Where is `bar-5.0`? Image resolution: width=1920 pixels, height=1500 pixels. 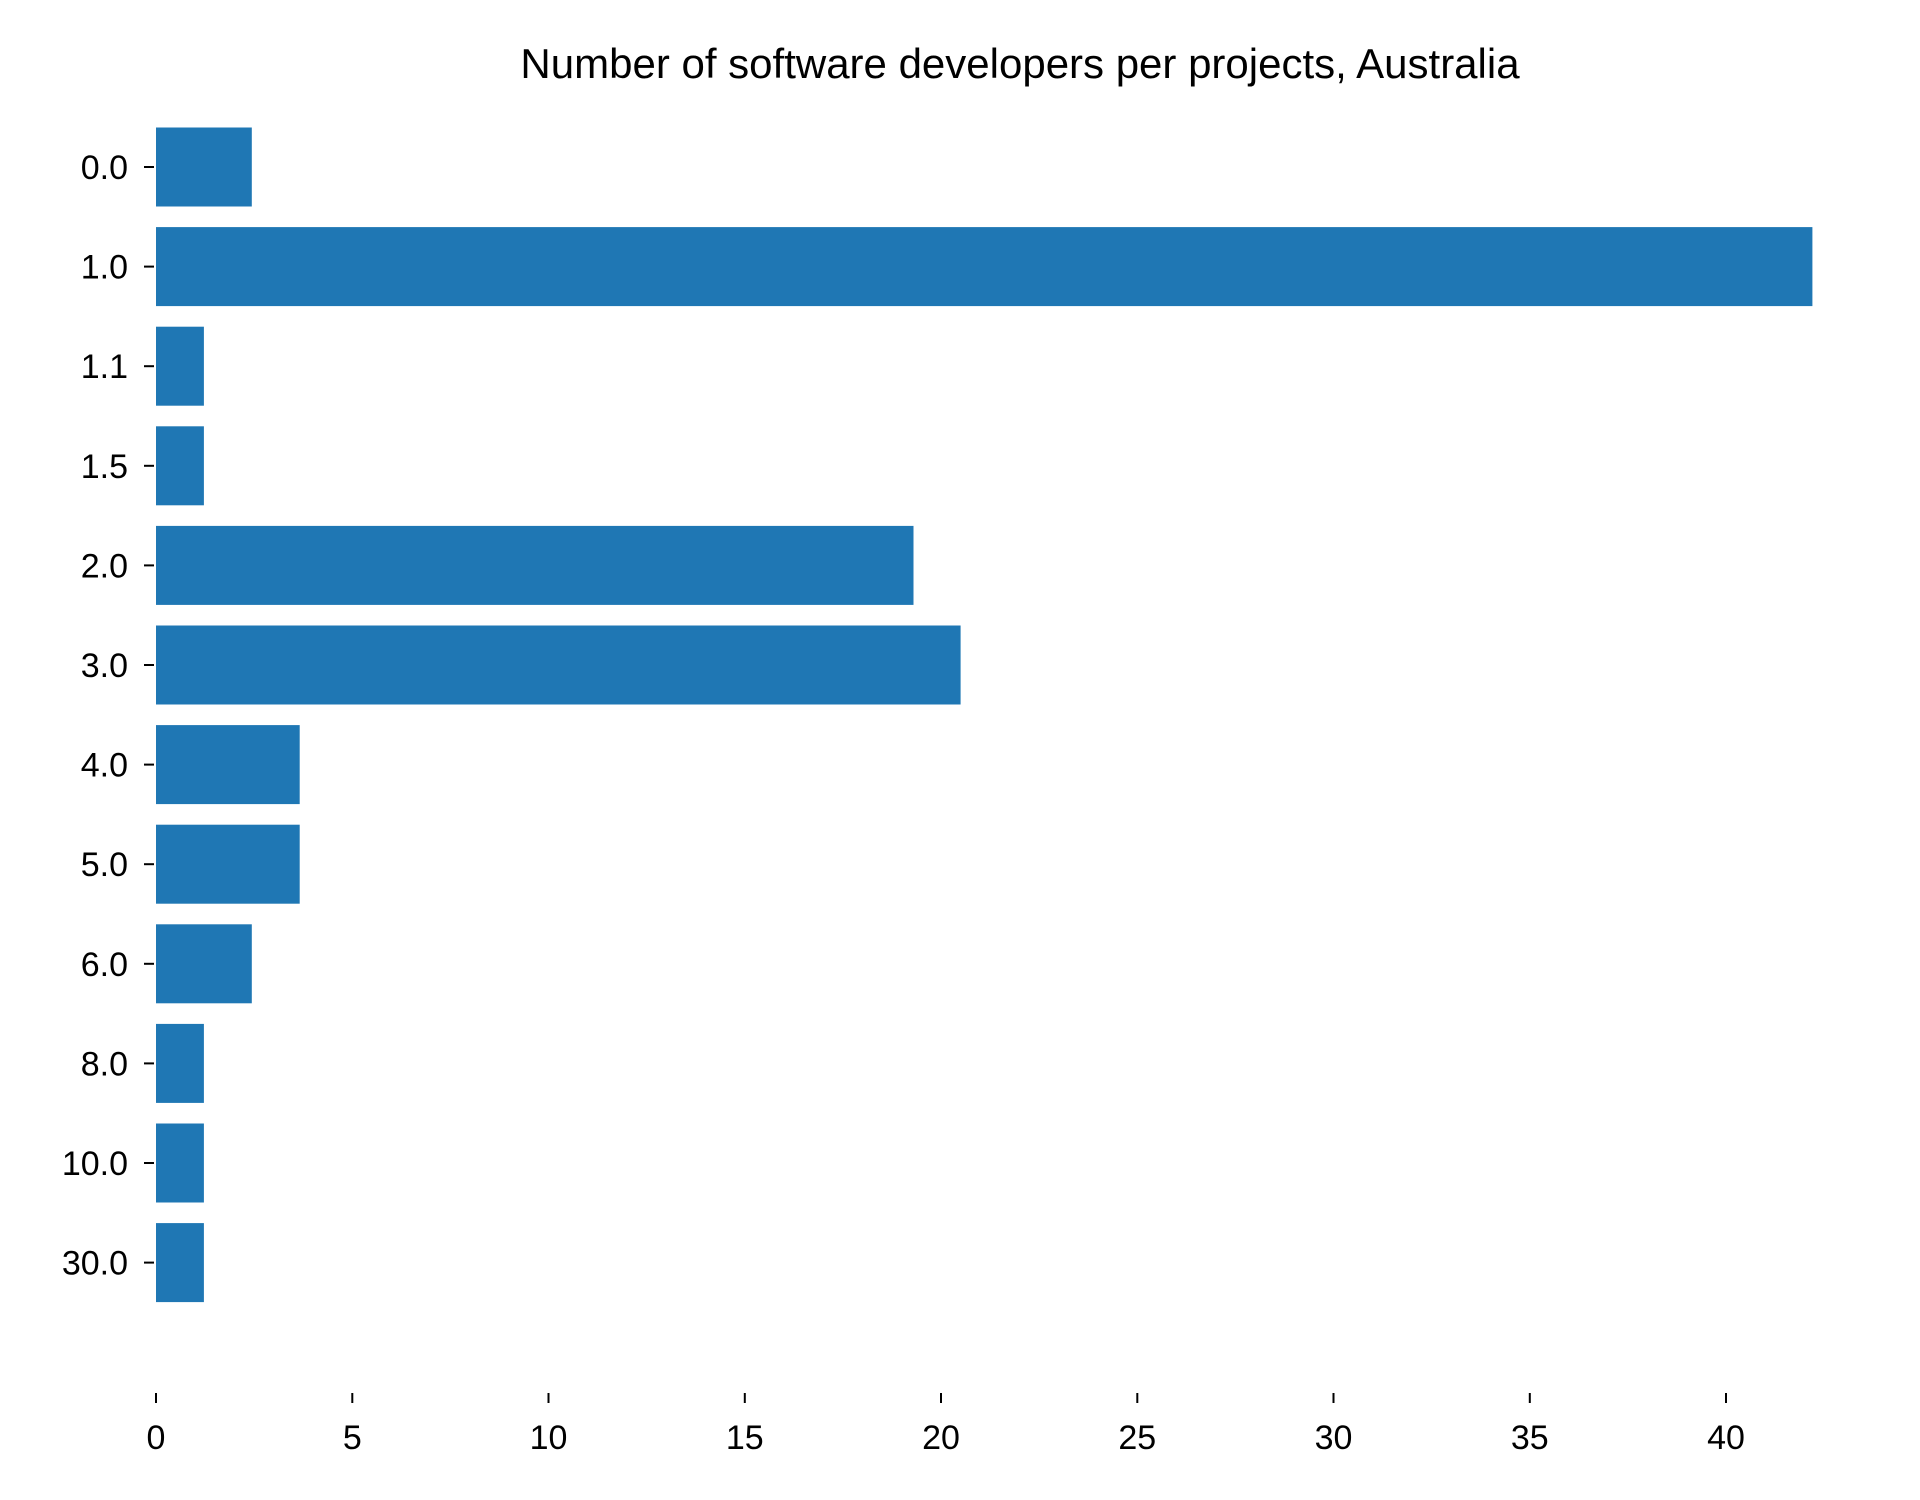
bar-5.0 is located at coordinates (228, 864).